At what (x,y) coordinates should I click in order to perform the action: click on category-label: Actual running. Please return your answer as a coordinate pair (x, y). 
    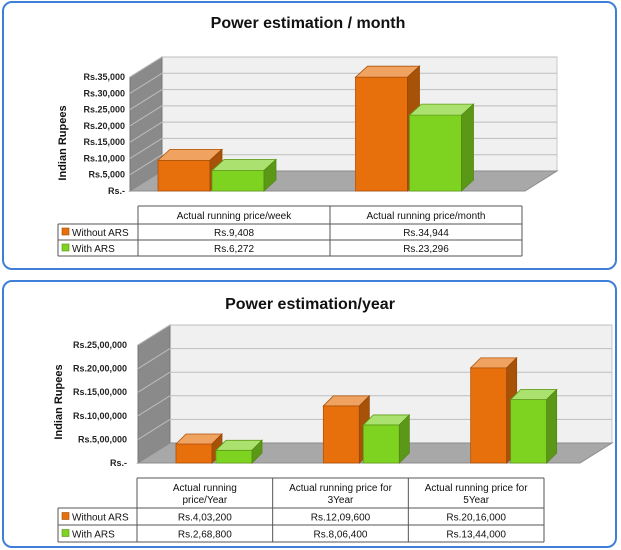
    Looking at the image, I should click on (205, 488).